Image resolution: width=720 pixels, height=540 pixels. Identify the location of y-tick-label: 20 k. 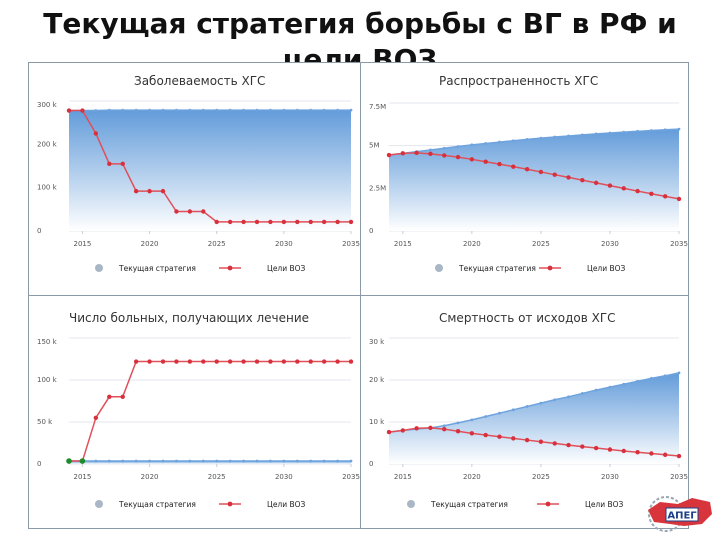
(377, 380).